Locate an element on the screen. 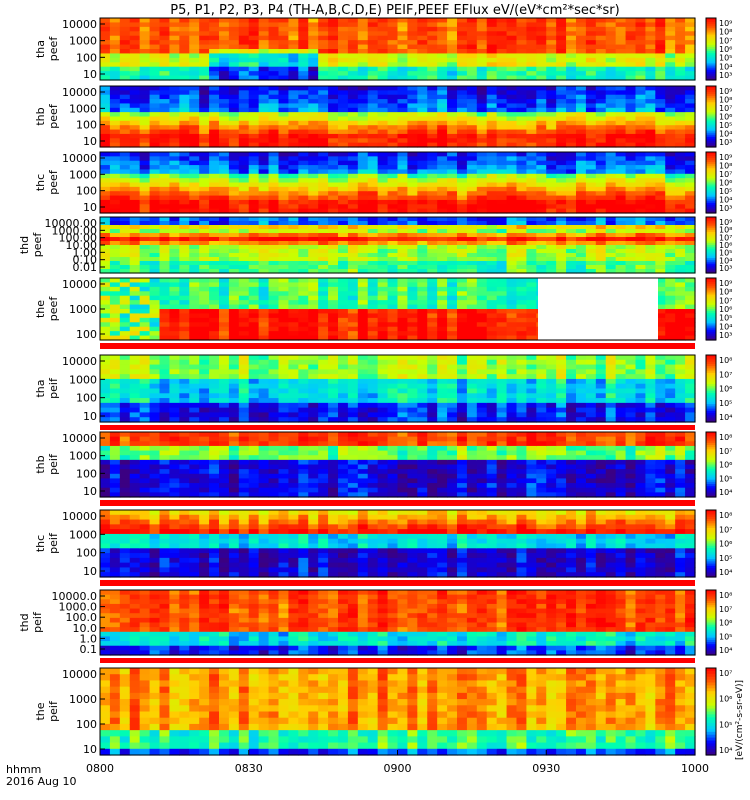  colorbar-frame is located at coordinates (711, 309).